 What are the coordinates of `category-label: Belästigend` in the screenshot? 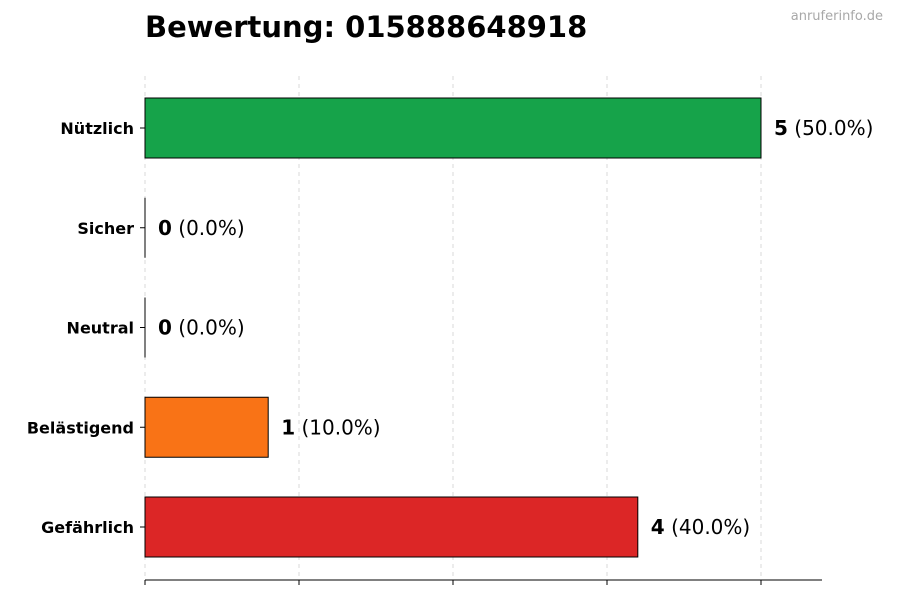 It's located at (80, 427).